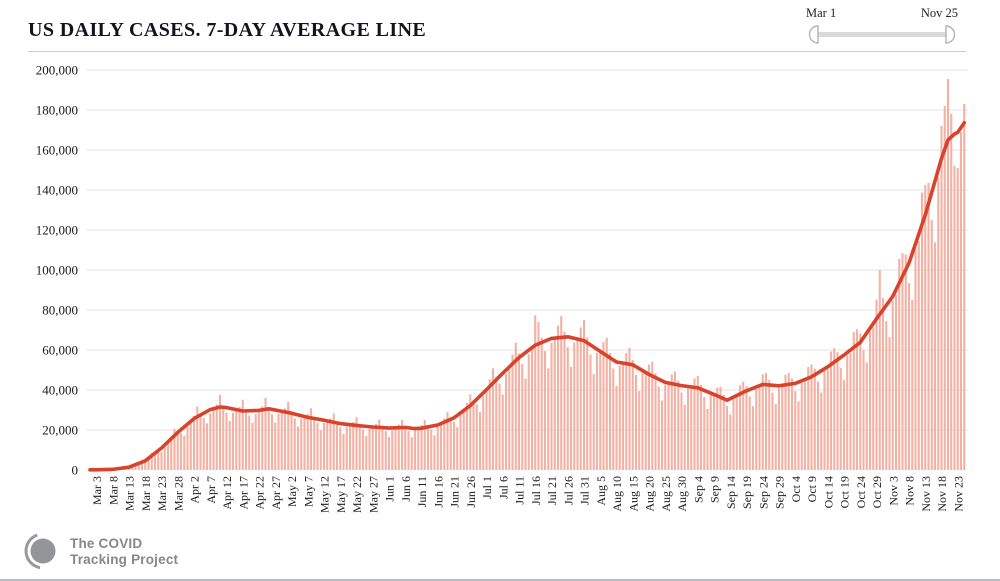  Describe the element at coordinates (57, 230) in the screenshot. I see `y-tick-label: 120,000` at that location.